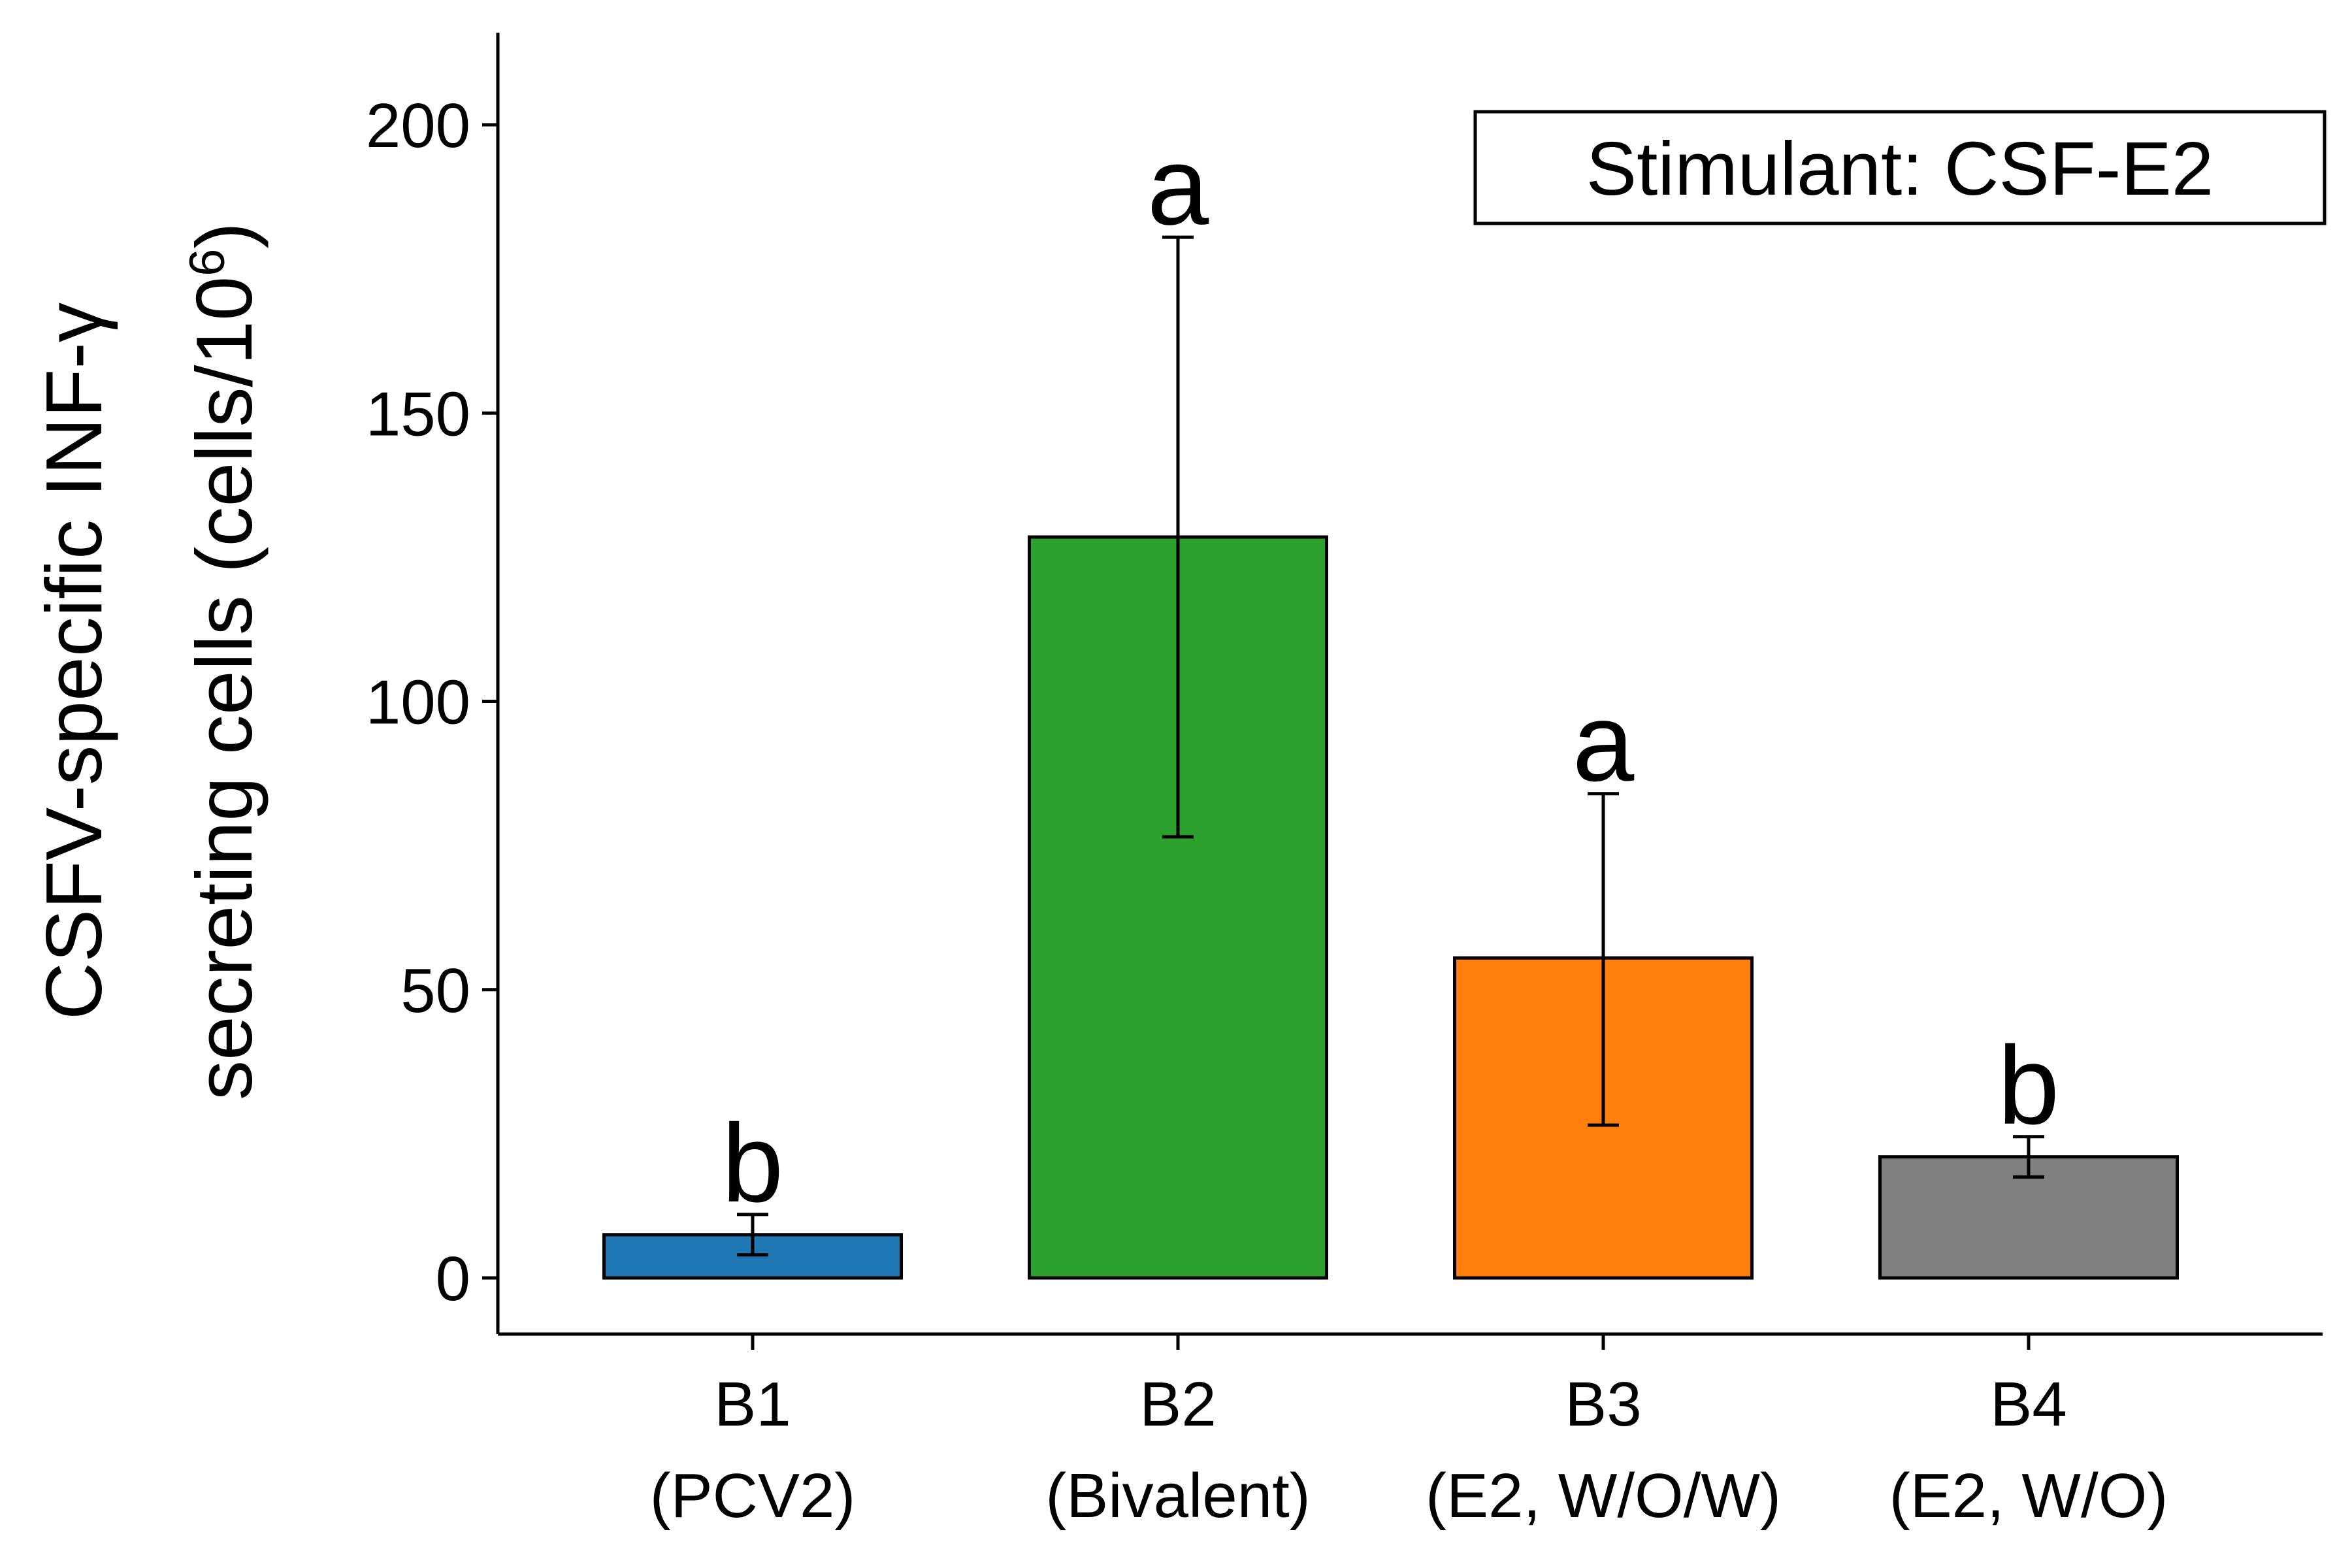  I want to click on y-axis-title-superscript: 6, so click(207, 262).